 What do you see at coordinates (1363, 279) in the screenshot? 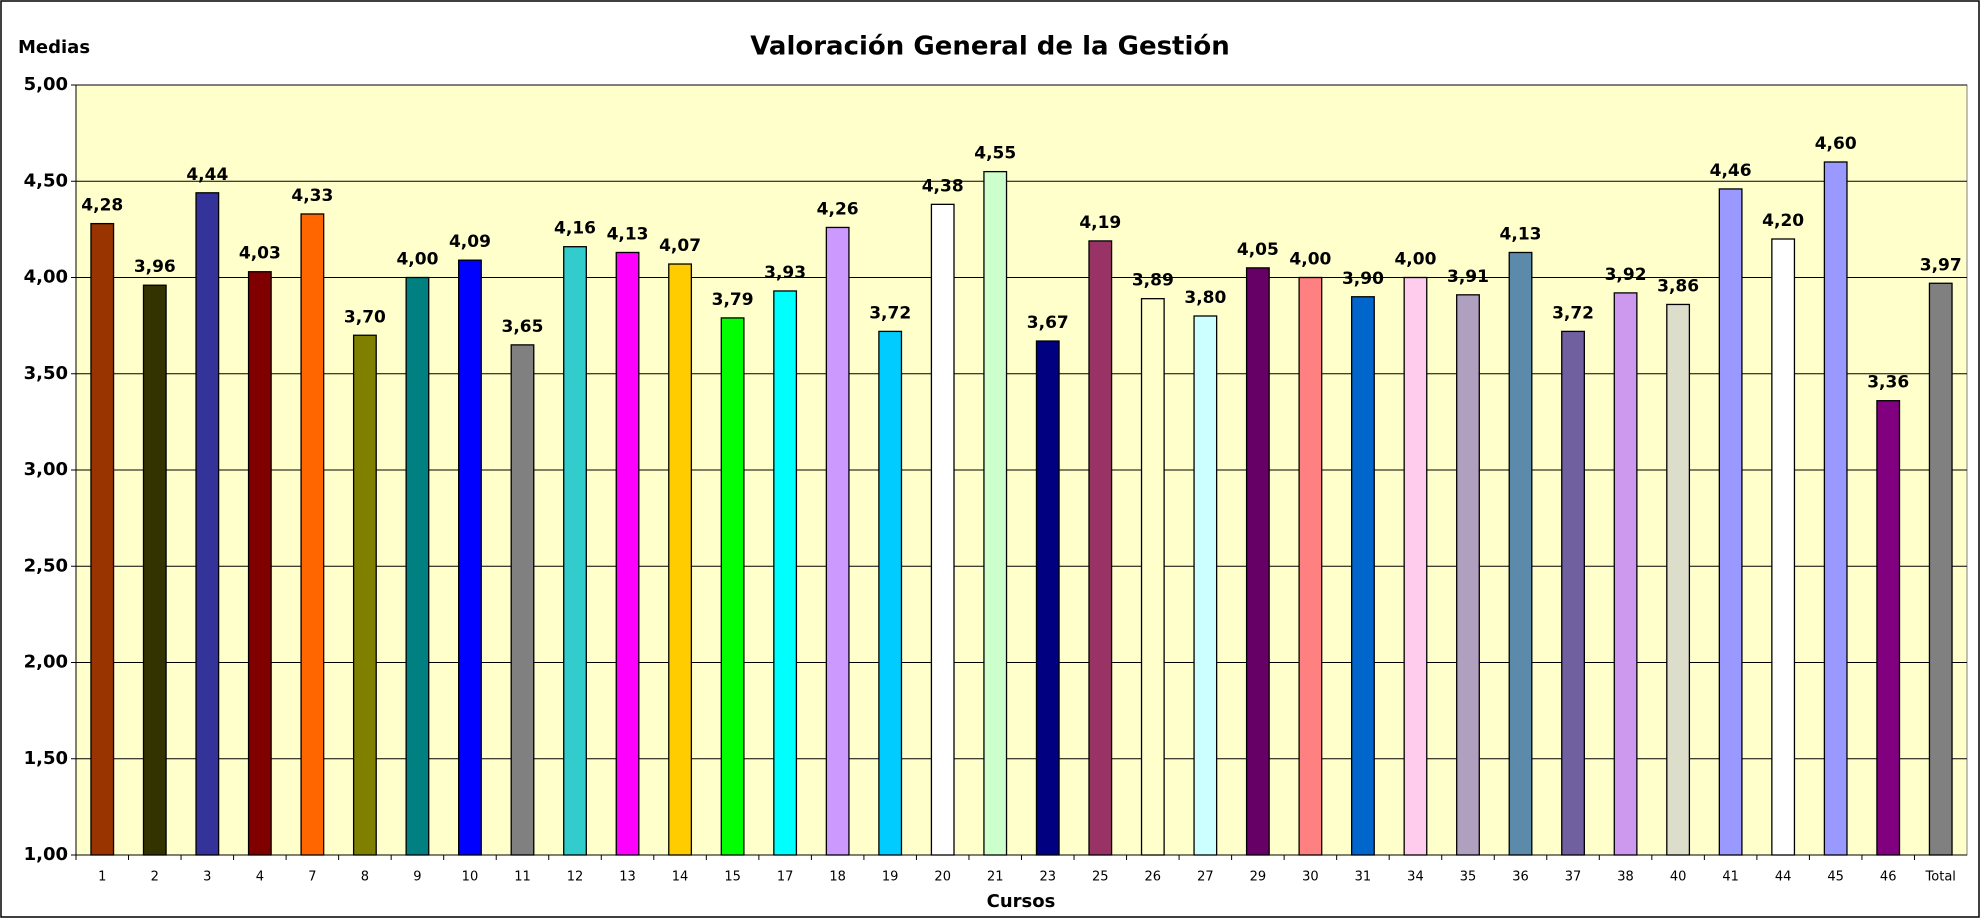
I see `value-label: 3,90` at bounding box center [1363, 279].